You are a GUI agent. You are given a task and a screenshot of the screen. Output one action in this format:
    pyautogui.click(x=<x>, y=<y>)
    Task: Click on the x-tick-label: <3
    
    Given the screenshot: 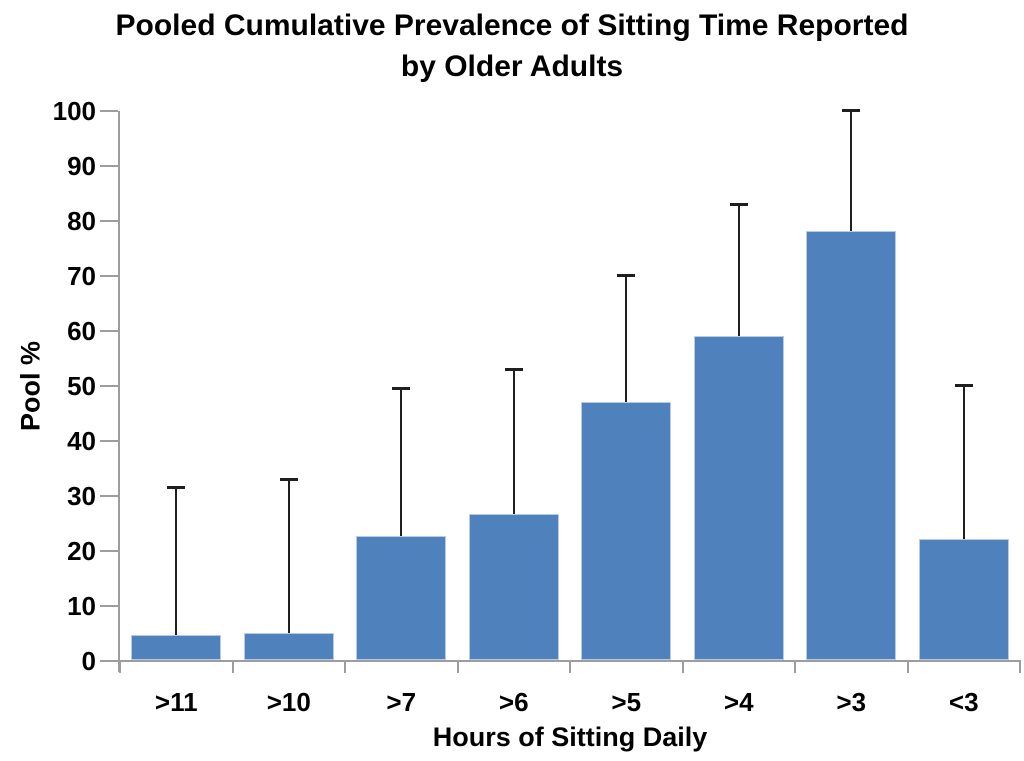 What is the action you would take?
    pyautogui.click(x=963, y=702)
    